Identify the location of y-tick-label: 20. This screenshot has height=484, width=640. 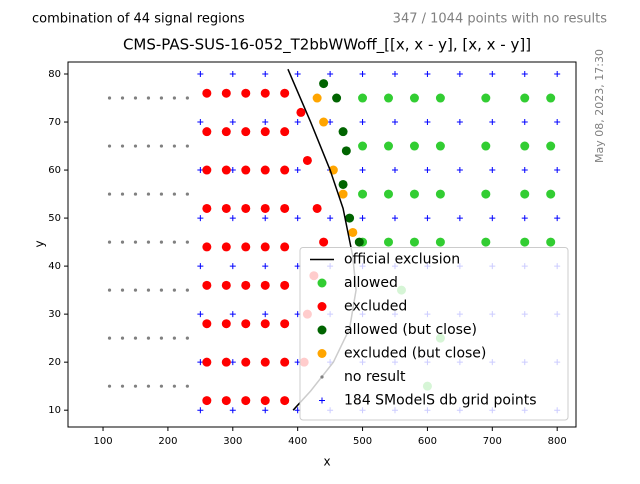
(54, 362).